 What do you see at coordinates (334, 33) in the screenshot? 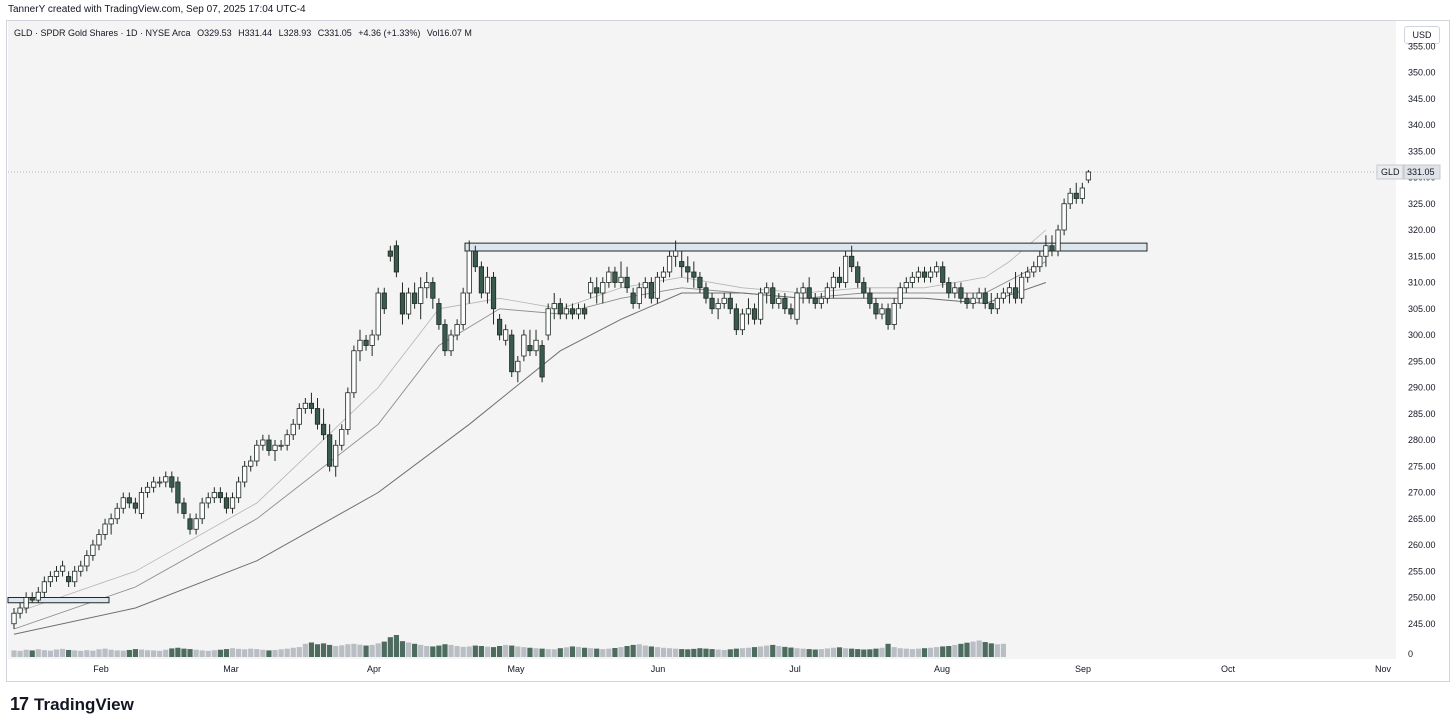
I see `legend-close: C331.05` at bounding box center [334, 33].